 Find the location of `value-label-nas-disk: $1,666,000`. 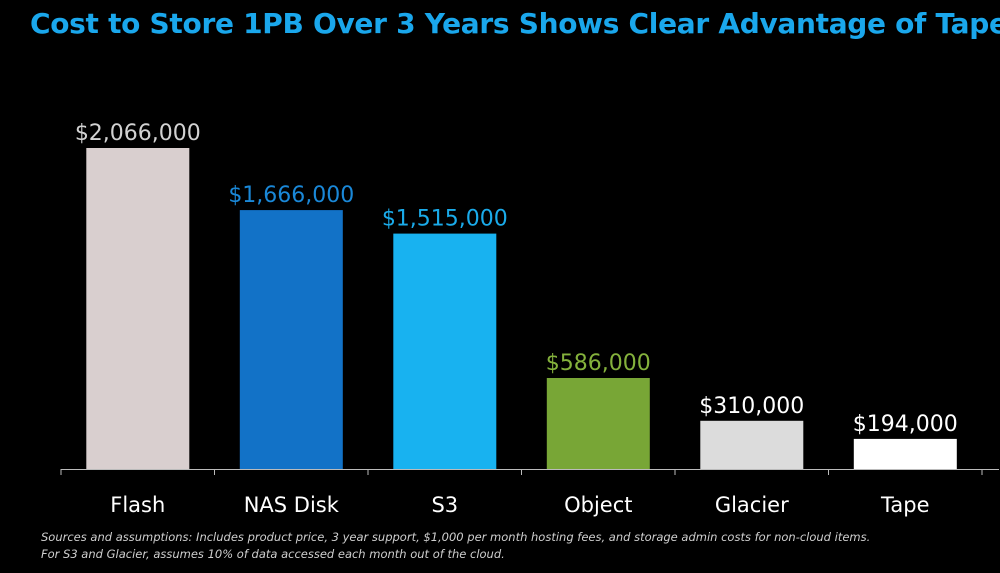

value-label-nas-disk: $1,666,000 is located at coordinates (291, 195).